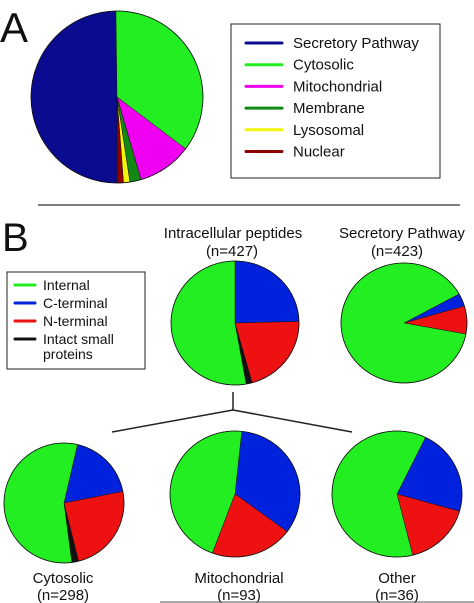  What do you see at coordinates (68, 354) in the screenshot?
I see `legend-label-intact-small-proteins-line-2: proteins` at bounding box center [68, 354].